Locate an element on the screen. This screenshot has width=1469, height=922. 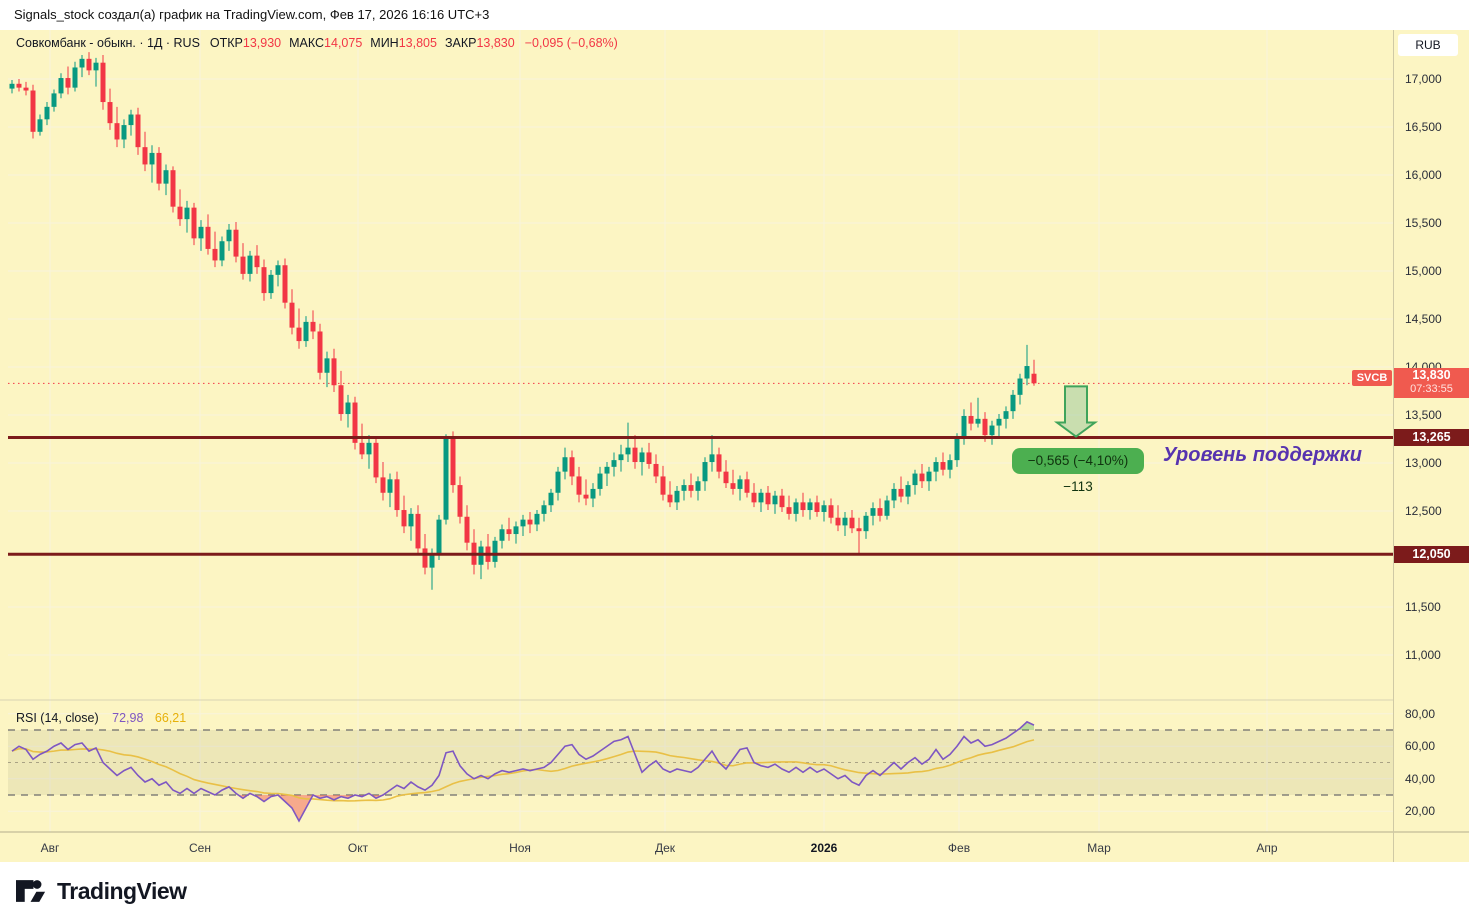
ohlc-label: ЗАКР is located at coordinates (460, 43).